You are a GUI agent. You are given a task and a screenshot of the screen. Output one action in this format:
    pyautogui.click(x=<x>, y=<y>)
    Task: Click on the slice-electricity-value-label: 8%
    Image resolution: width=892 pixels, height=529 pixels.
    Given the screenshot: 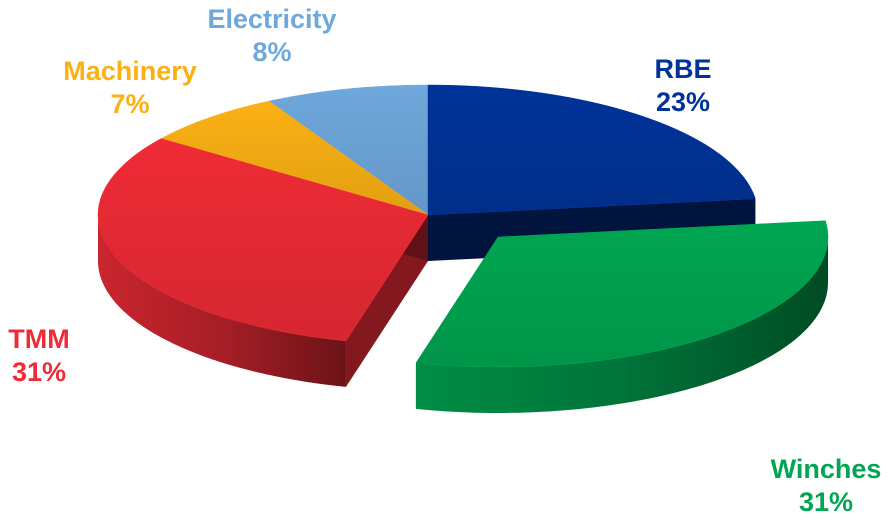 What is the action you would take?
    pyautogui.click(x=271, y=52)
    